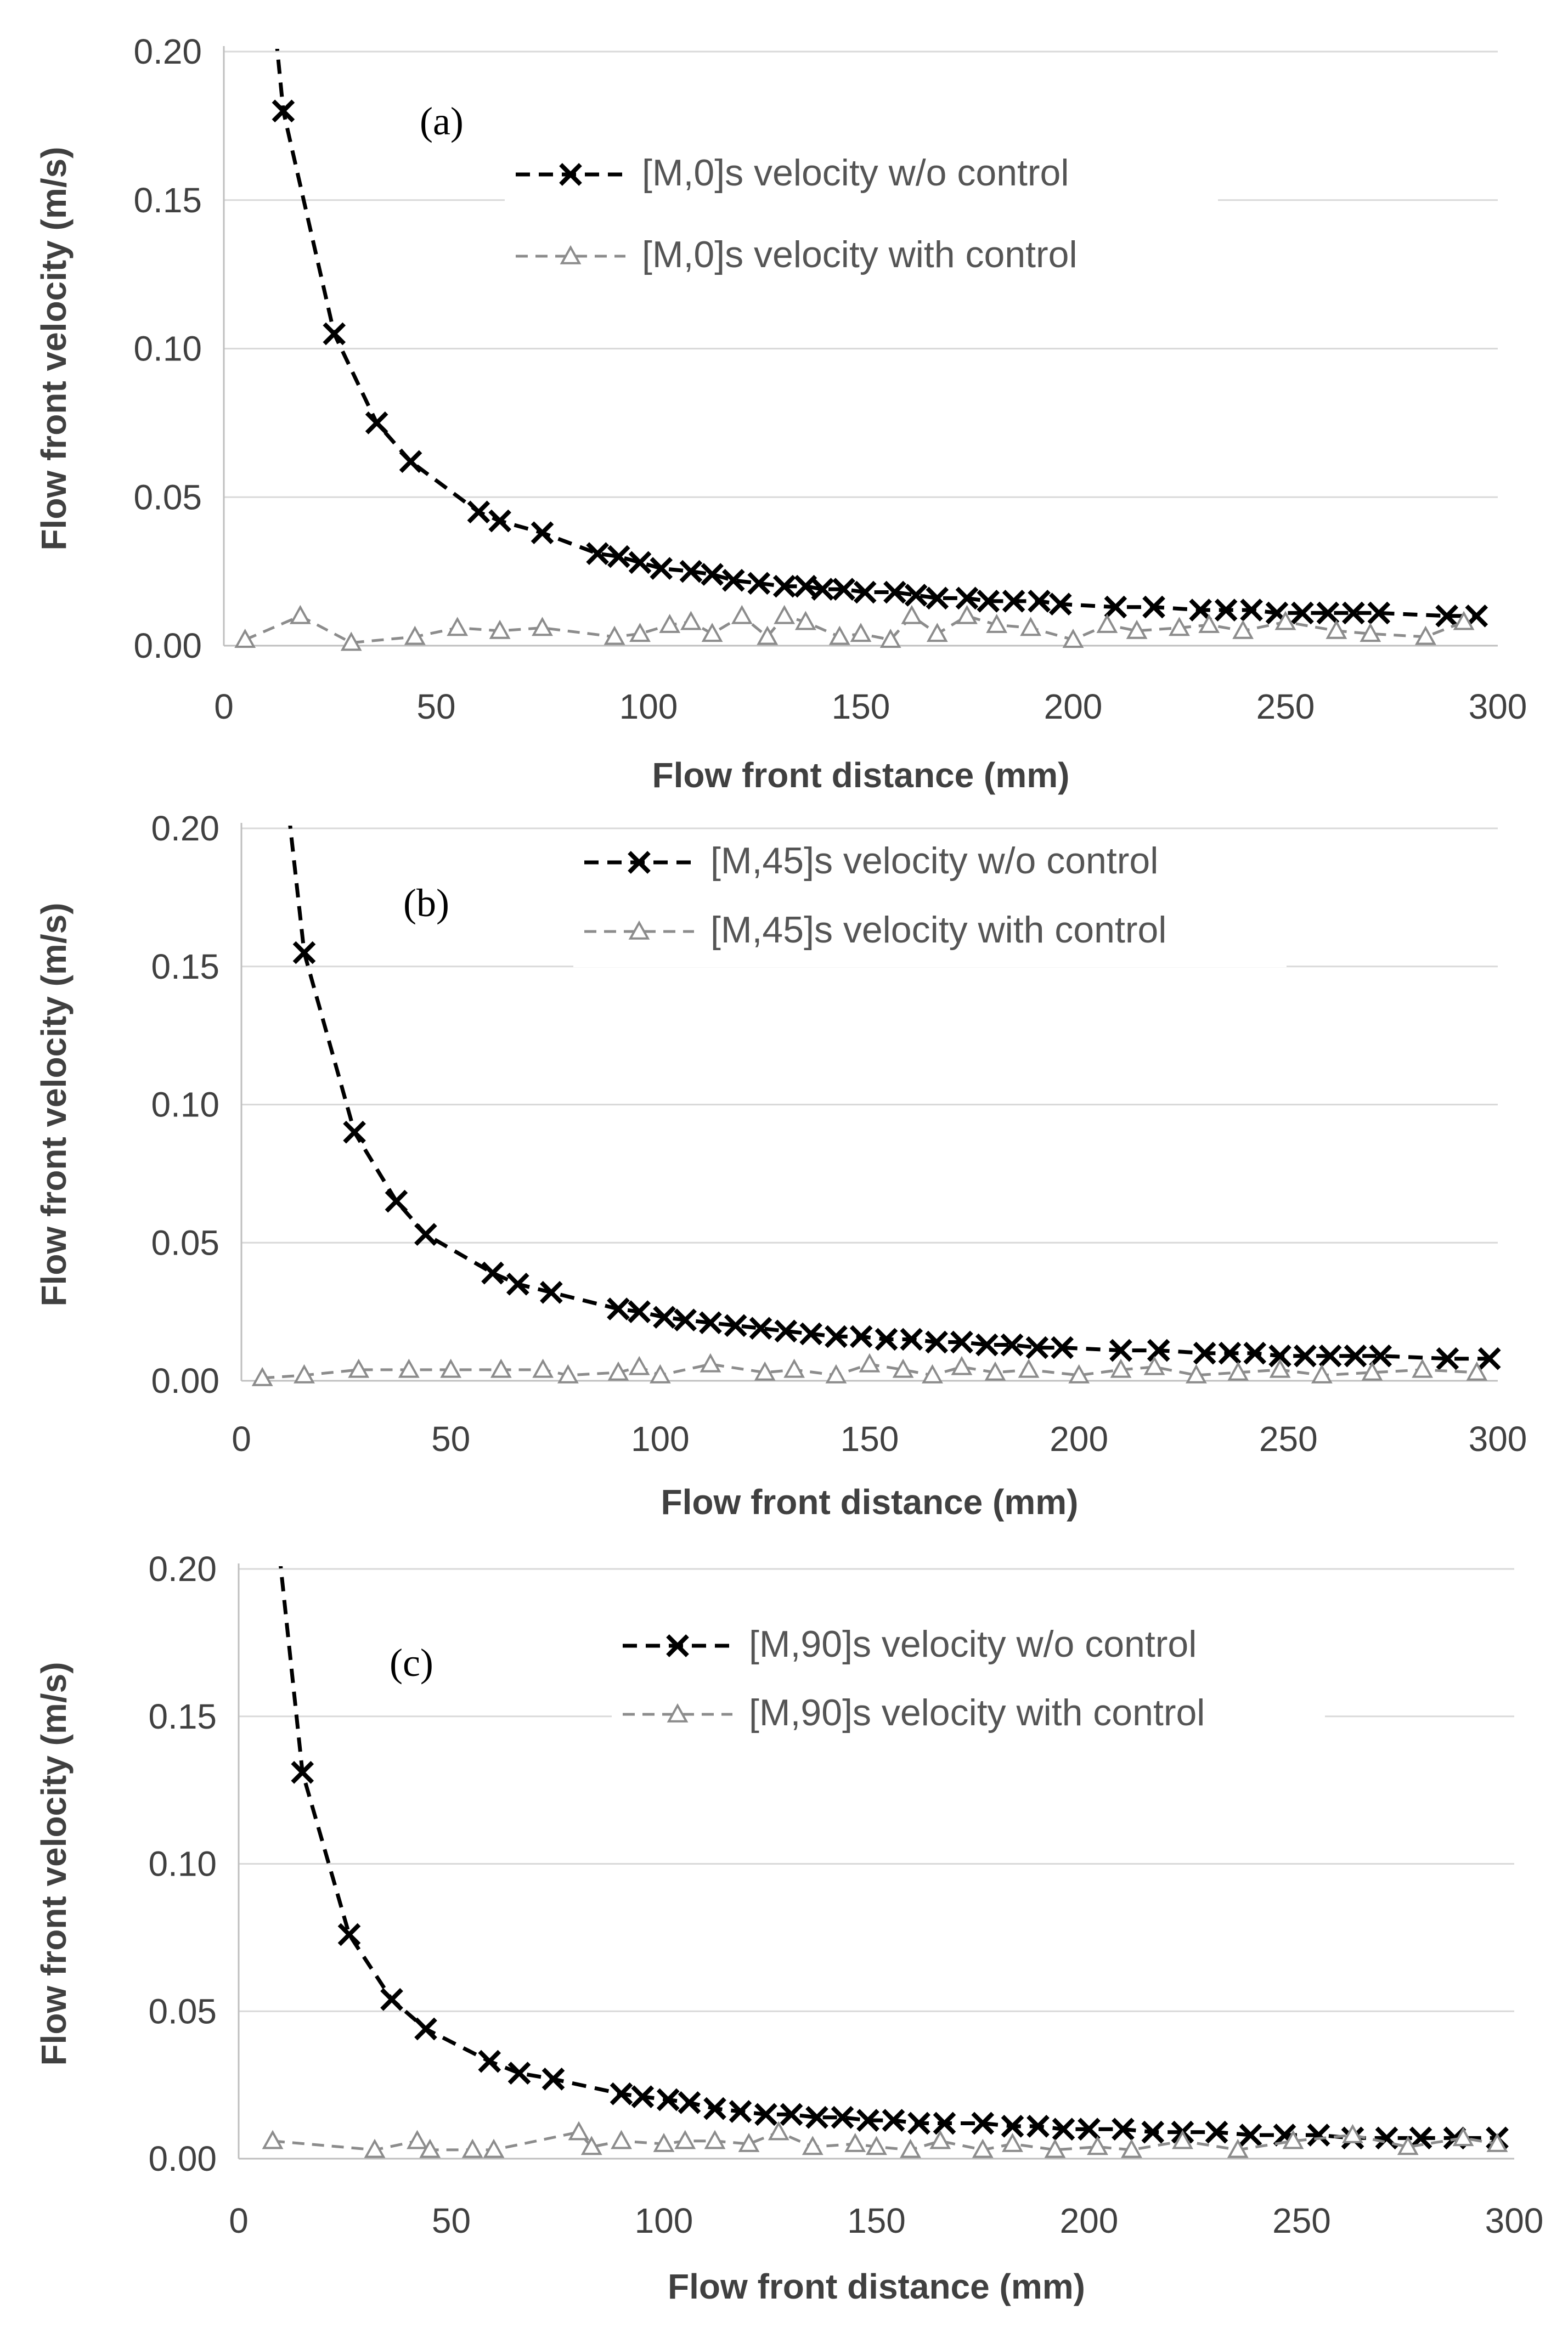  I want to click on y-tick-label: 0.05, so click(185, 1242).